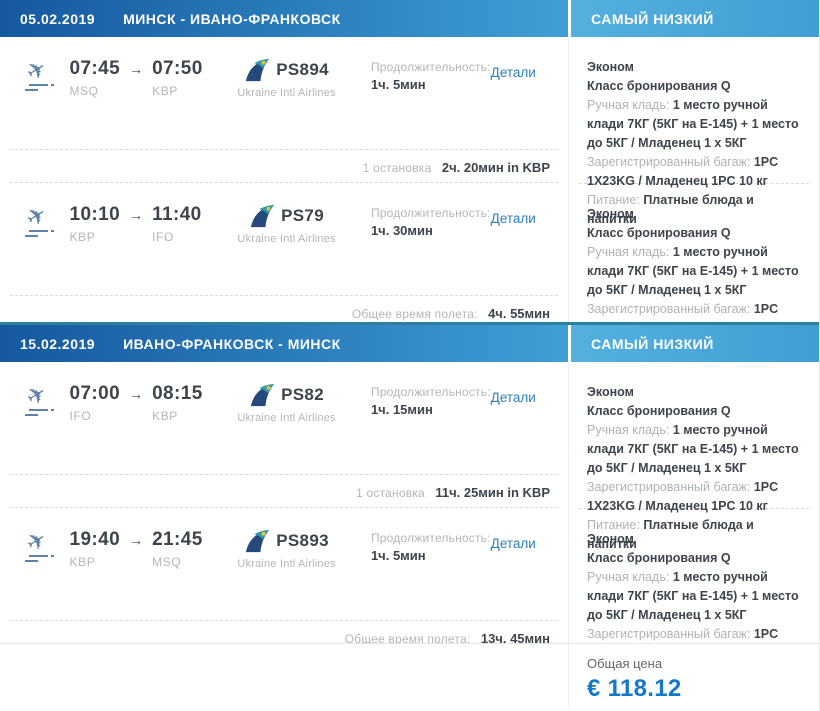 The image size is (820, 711). I want to click on flight-number: PS79, so click(302, 215).